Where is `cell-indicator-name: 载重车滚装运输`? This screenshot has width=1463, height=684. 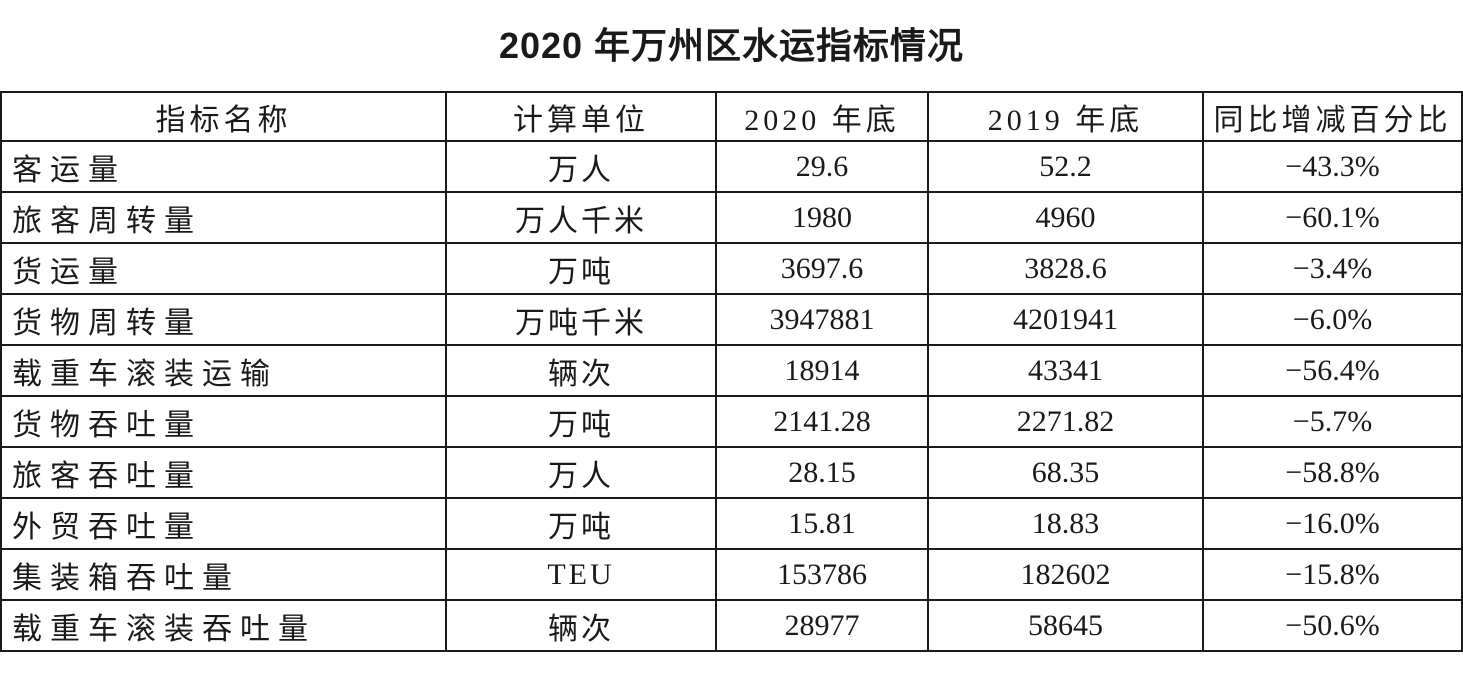
cell-indicator-name: 载重车滚装运输 is located at coordinates (223, 370).